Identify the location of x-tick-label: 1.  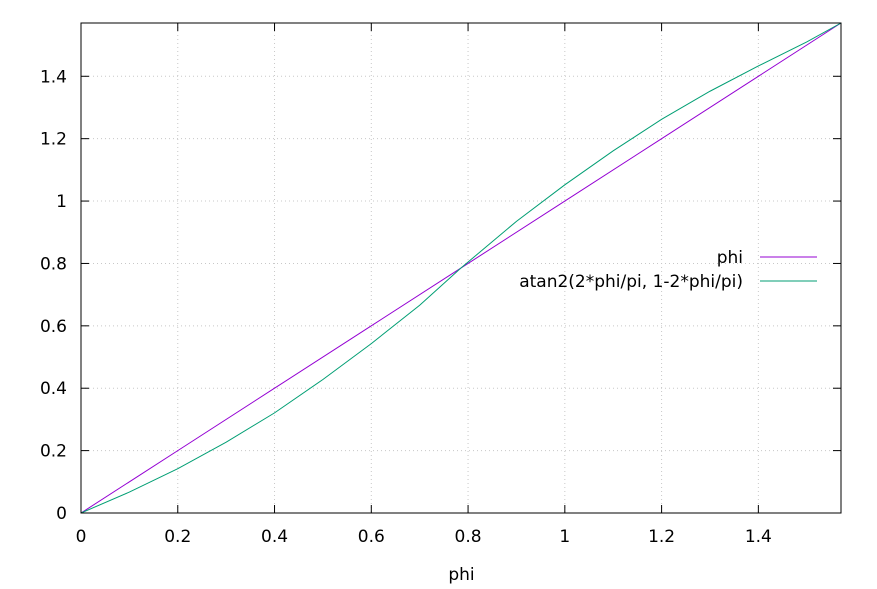
(564, 537).